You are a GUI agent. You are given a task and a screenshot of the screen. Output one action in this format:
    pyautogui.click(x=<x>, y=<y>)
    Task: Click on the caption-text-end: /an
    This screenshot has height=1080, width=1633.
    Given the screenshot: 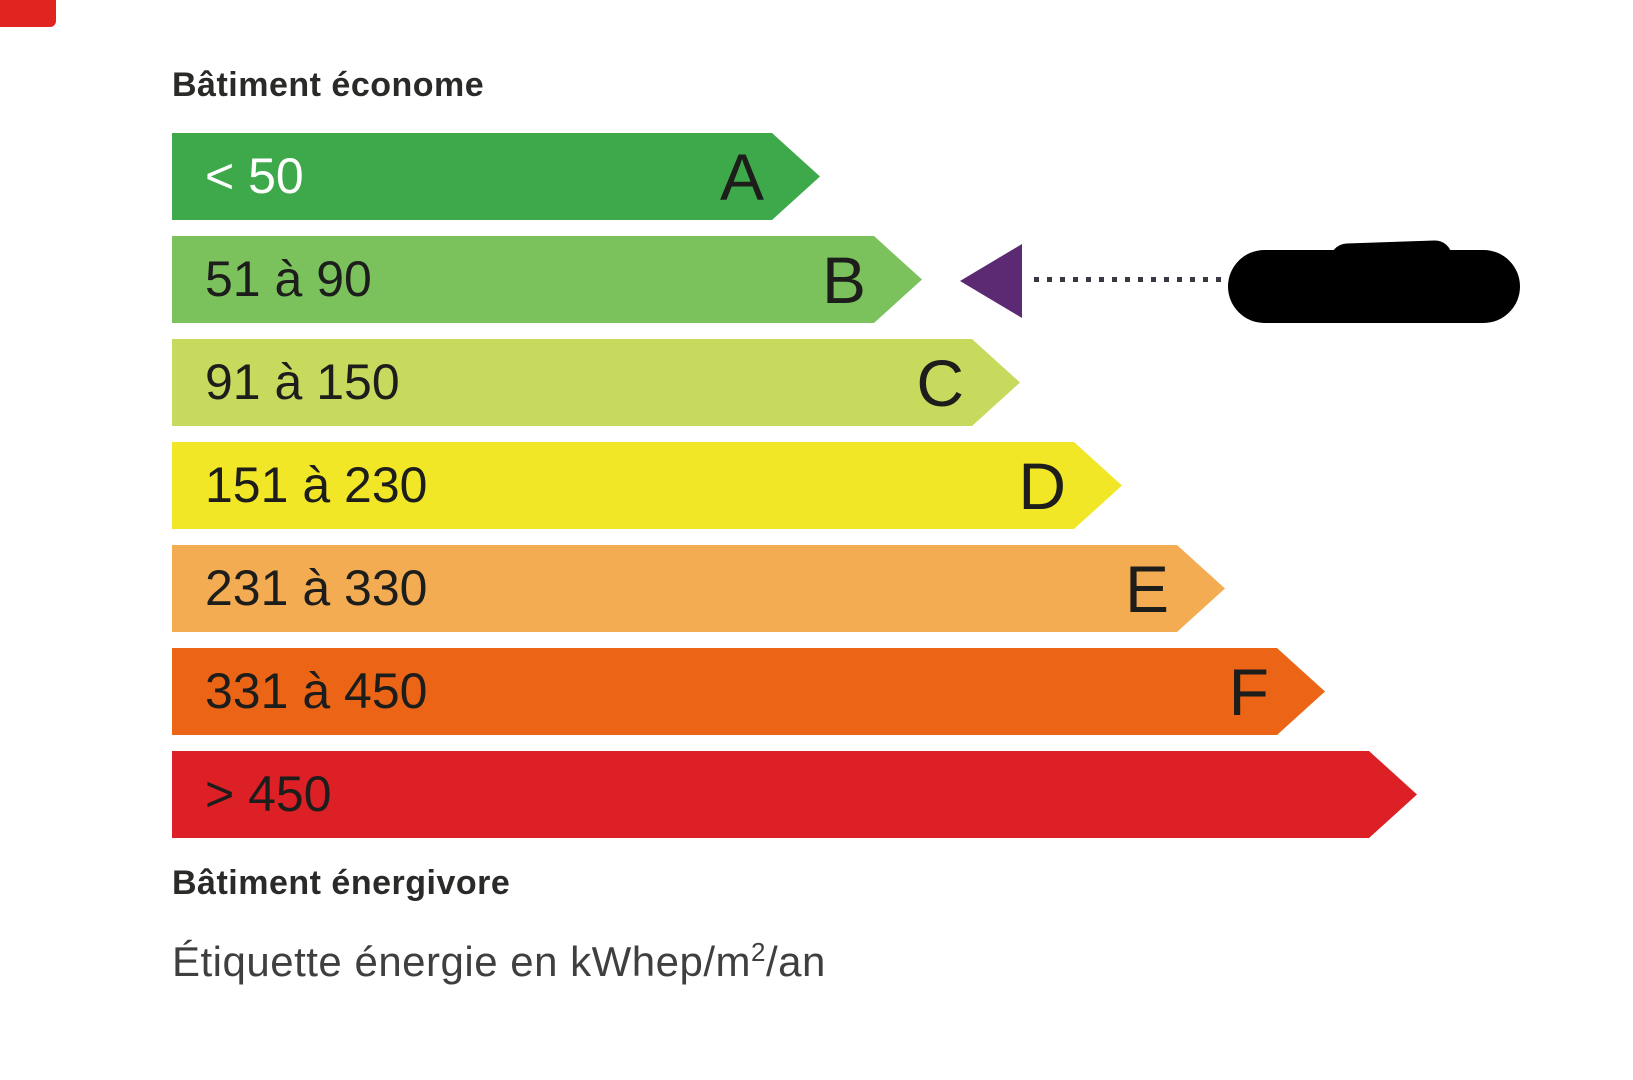 What is the action you would take?
    pyautogui.click(x=795, y=961)
    